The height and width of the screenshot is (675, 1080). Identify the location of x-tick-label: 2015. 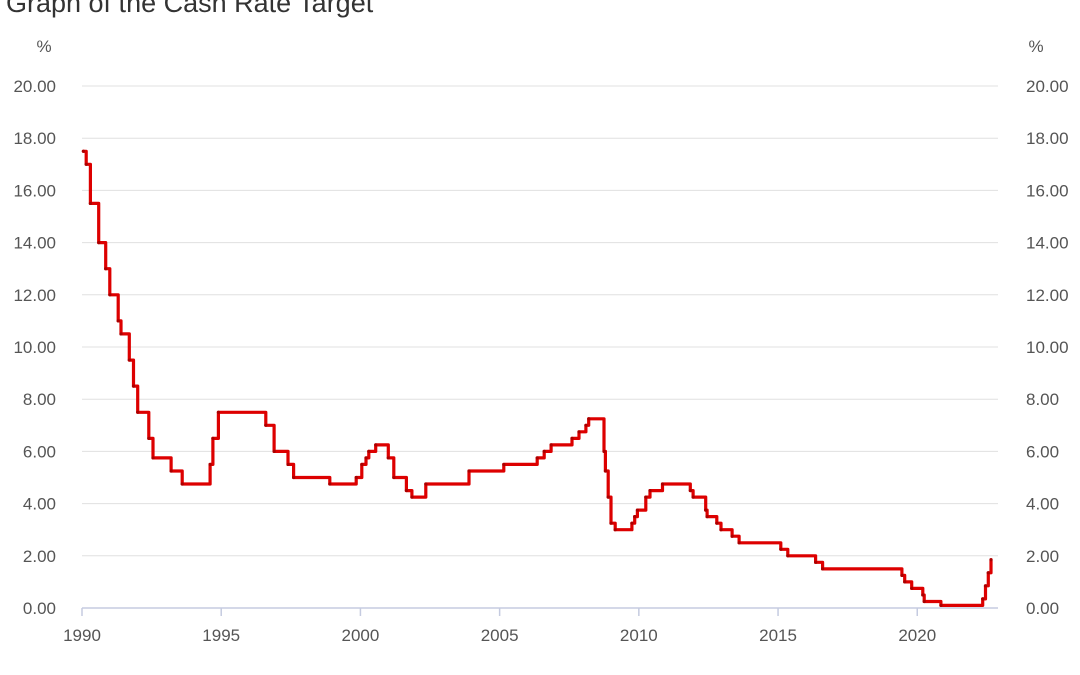
(778, 635).